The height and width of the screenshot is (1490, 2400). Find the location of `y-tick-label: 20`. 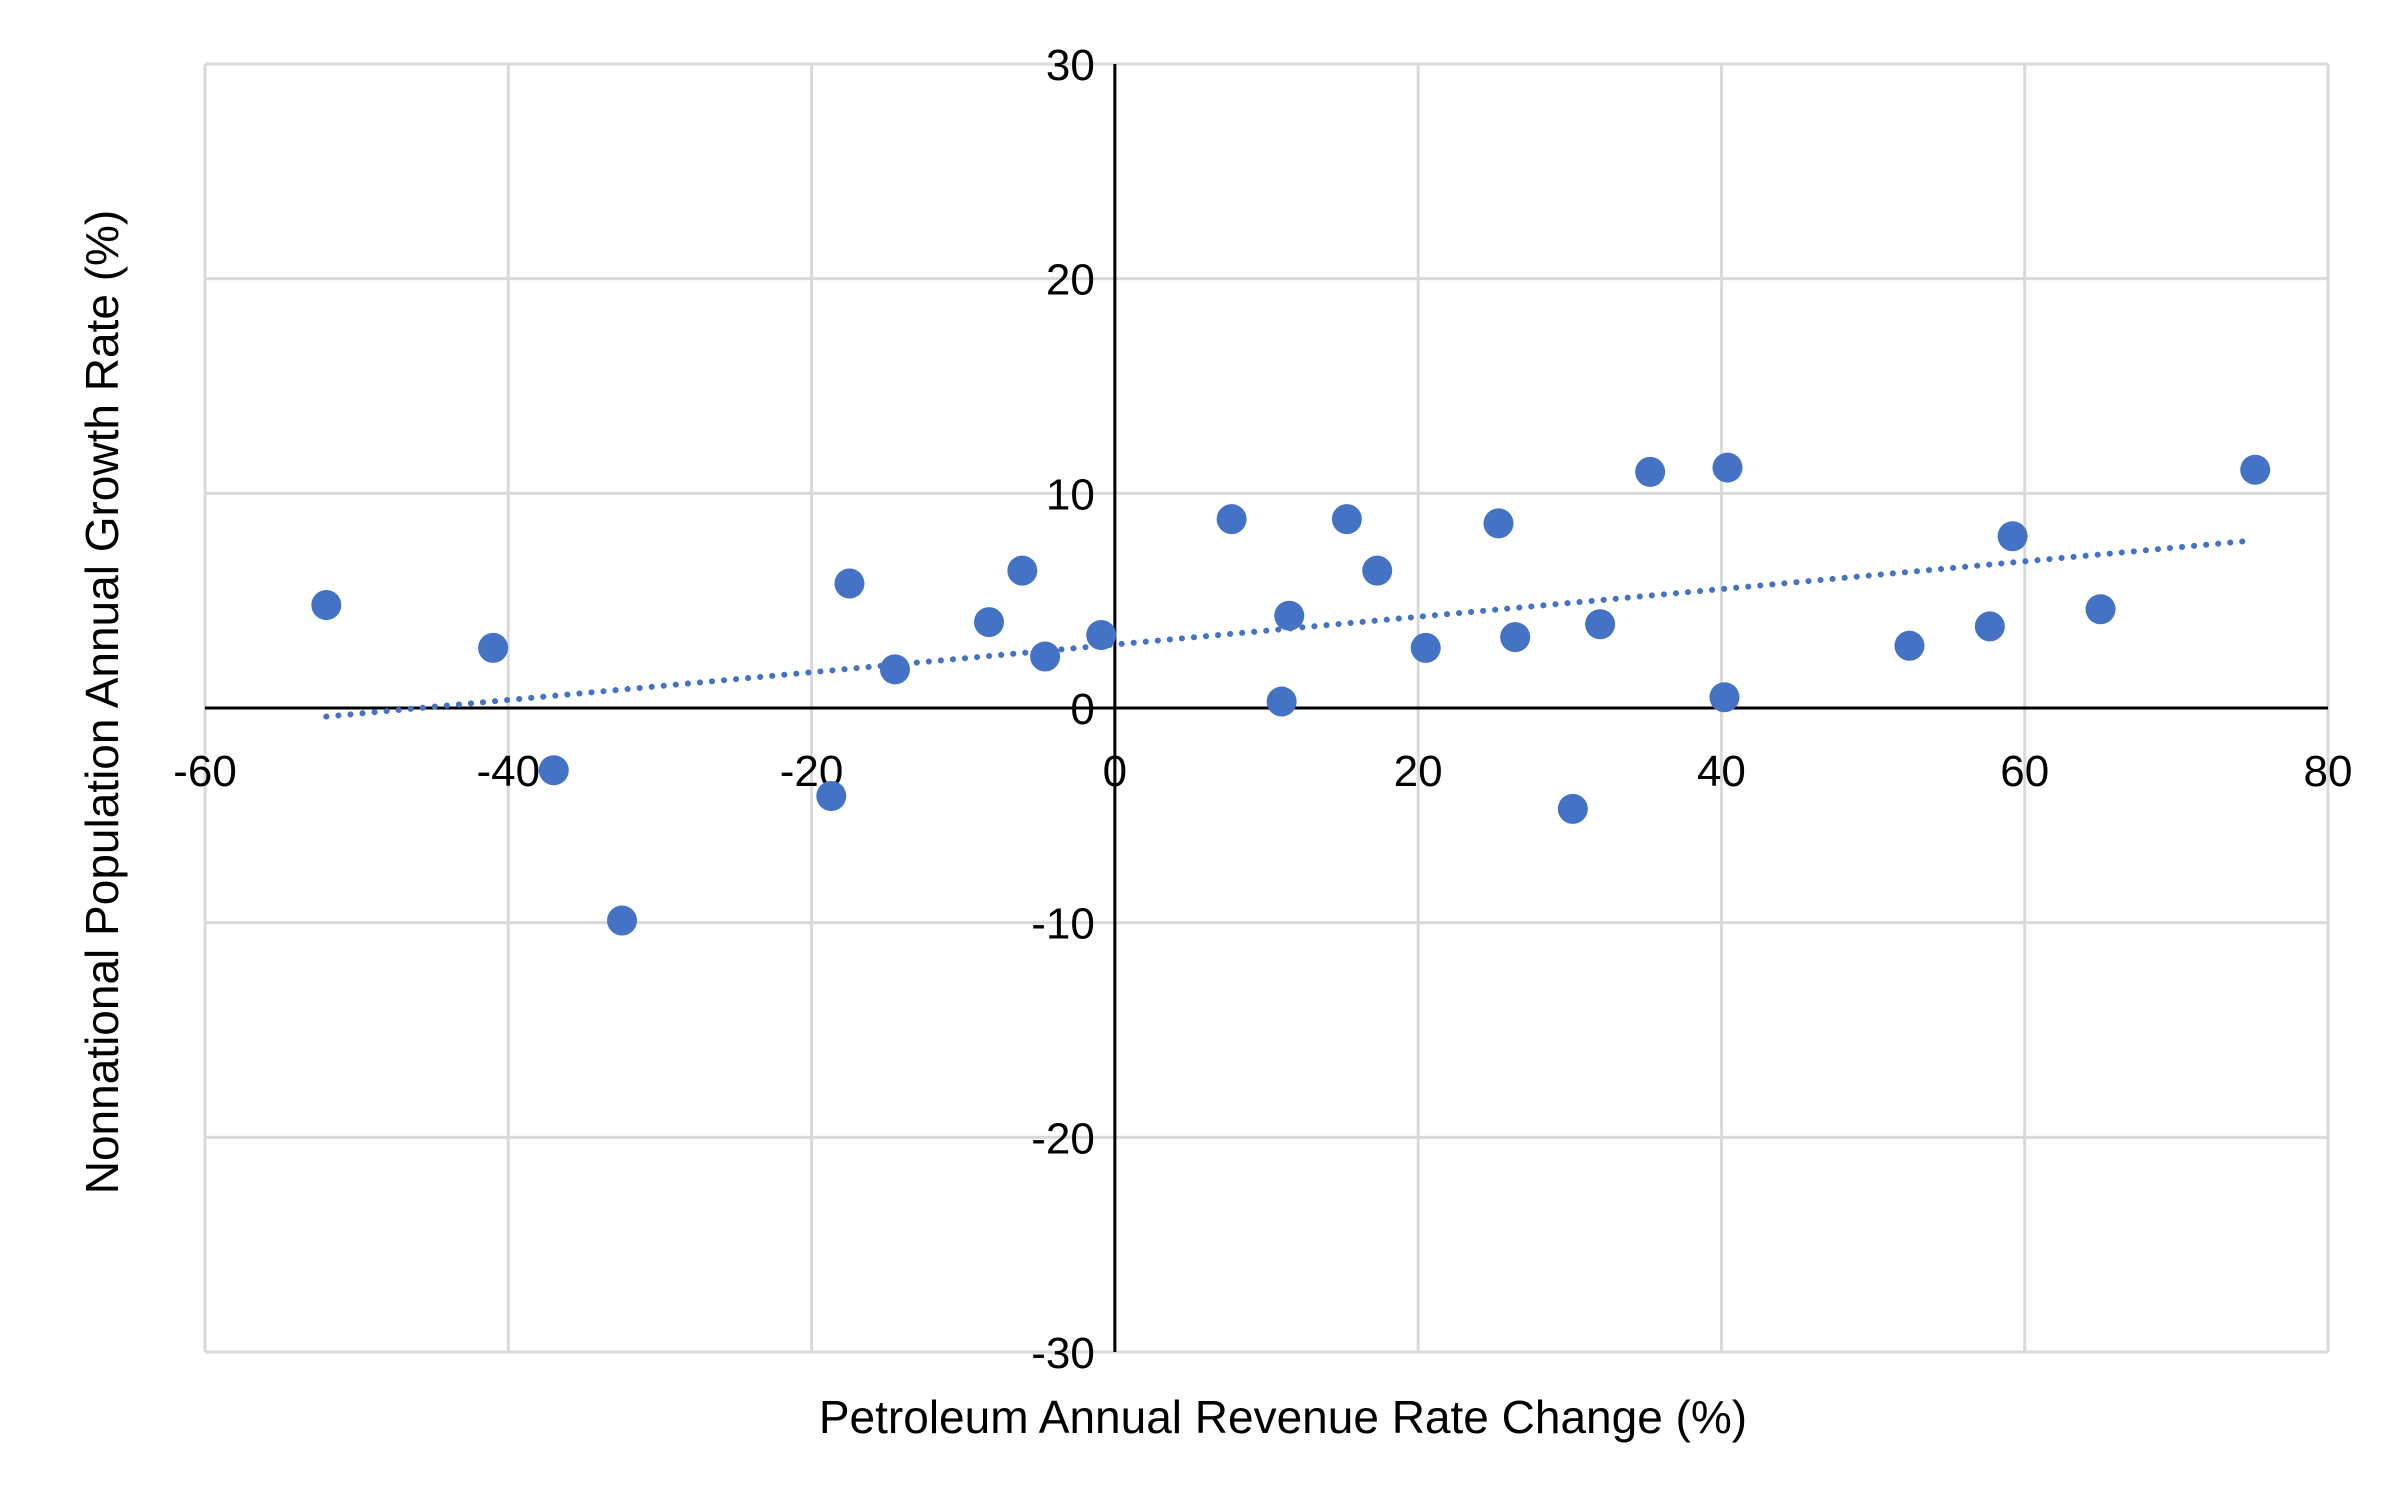

y-tick-label: 20 is located at coordinates (1070, 280).